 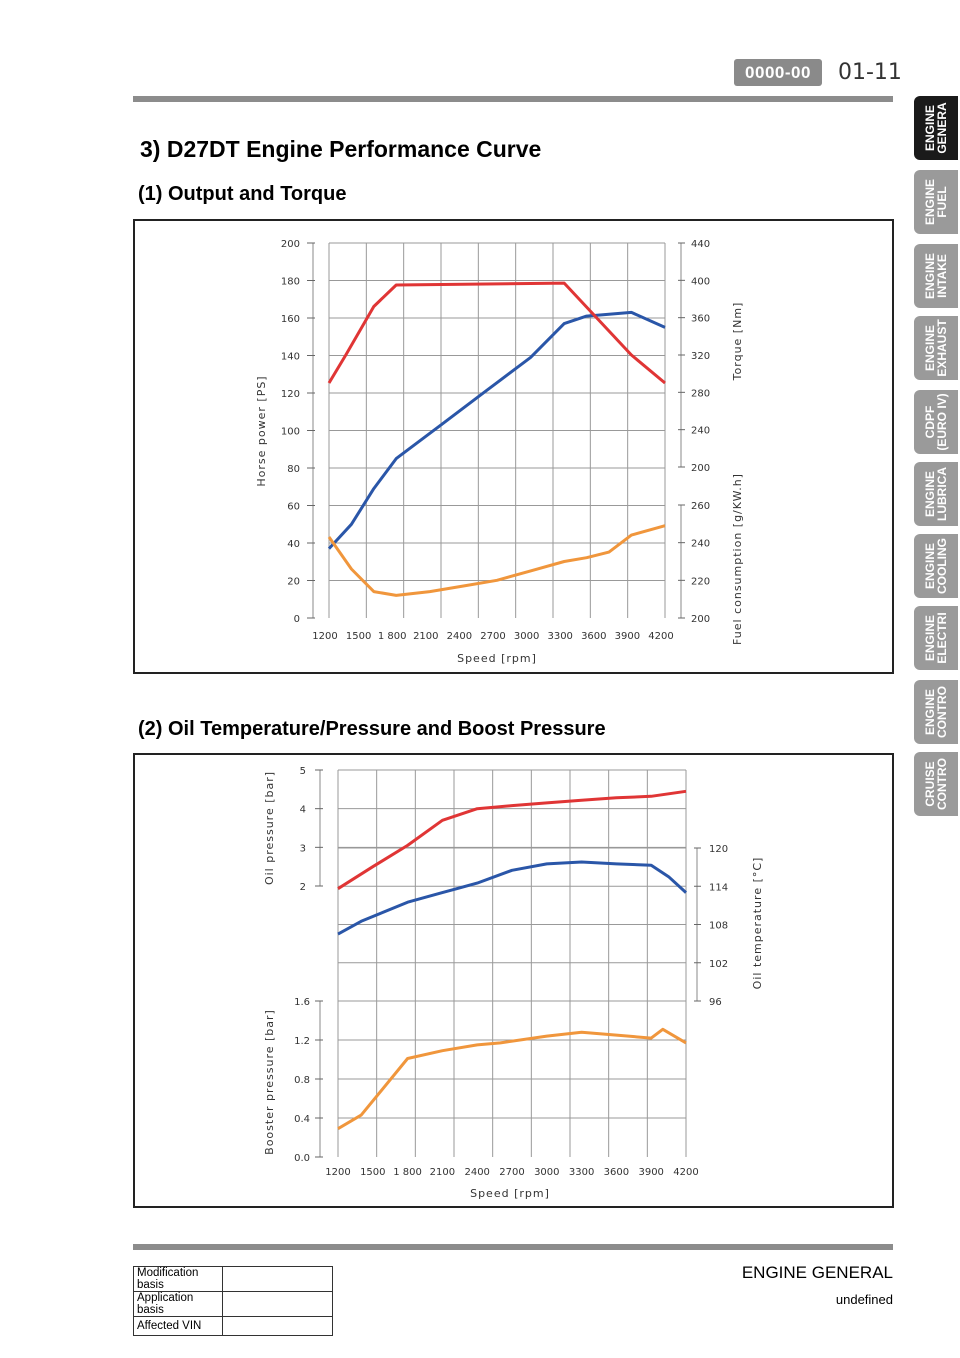 I want to click on sidebar-tab: ENGINE LUBRICA, so click(x=936, y=494).